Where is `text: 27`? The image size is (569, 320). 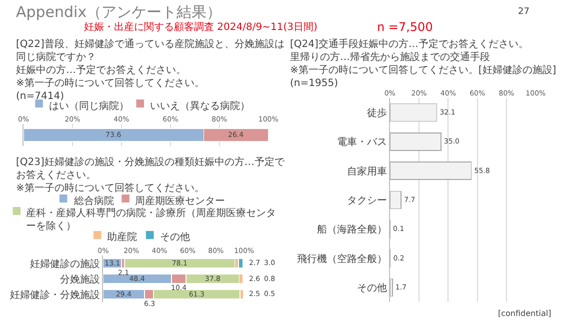 text: 27 is located at coordinates (524, 12).